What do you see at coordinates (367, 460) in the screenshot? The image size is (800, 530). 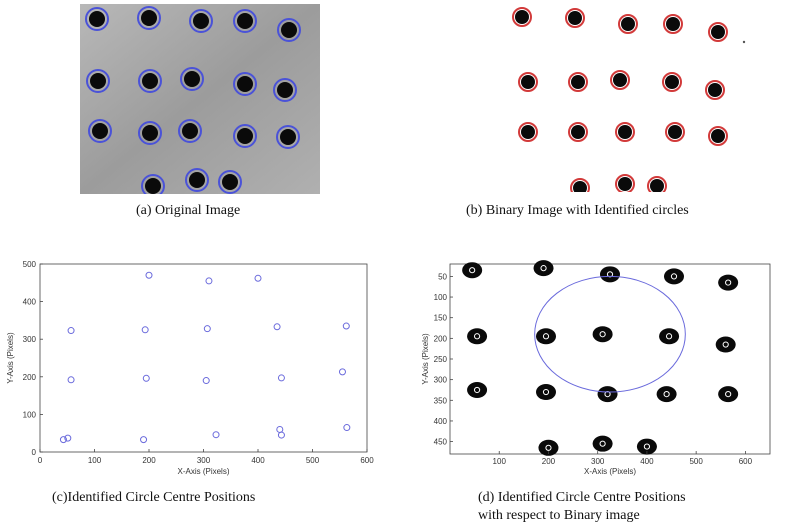 I see `x-tick-label: 600` at bounding box center [367, 460].